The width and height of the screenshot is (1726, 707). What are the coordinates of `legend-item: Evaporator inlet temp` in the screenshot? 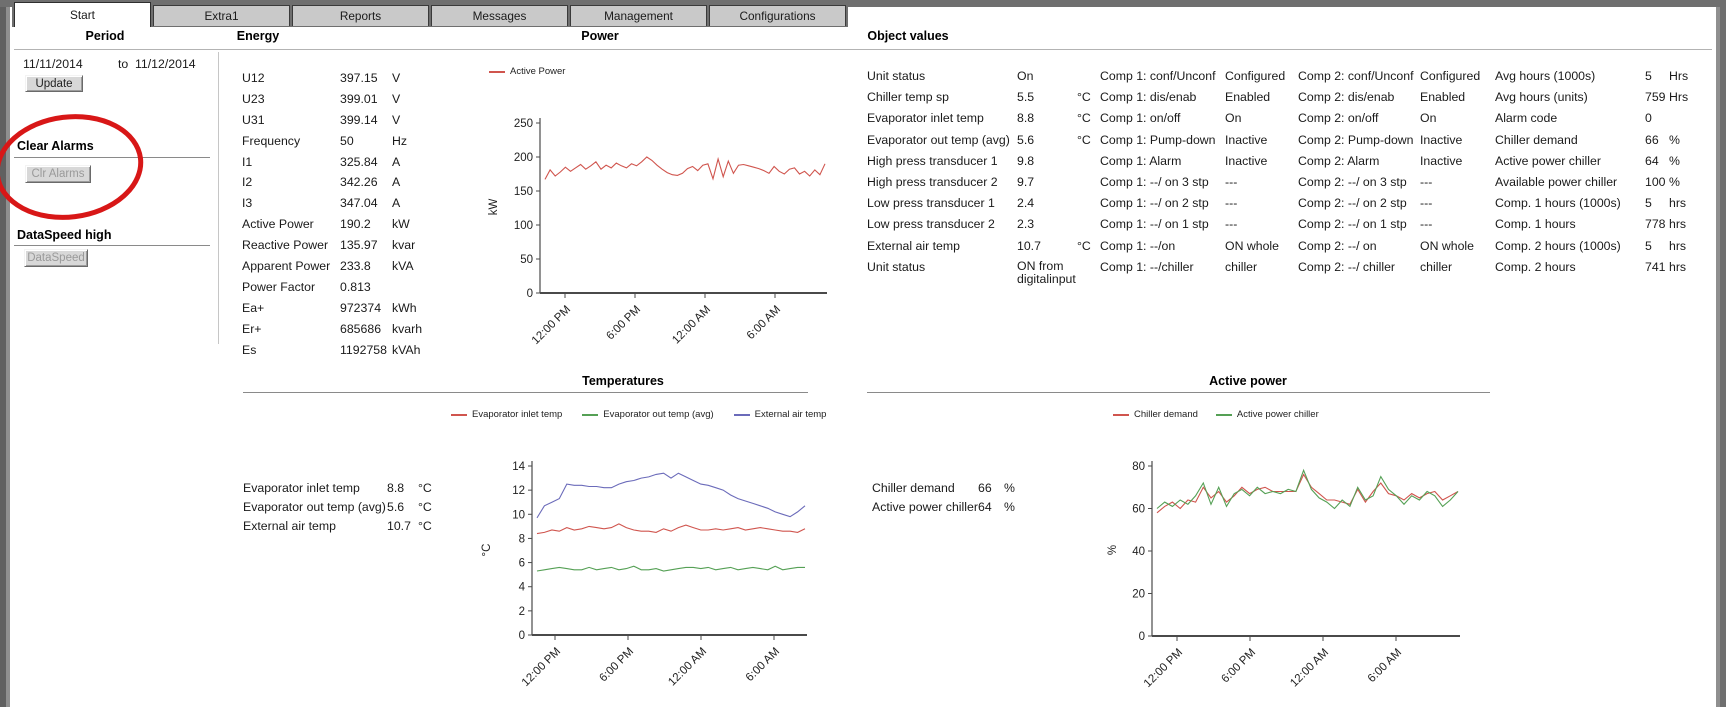 It's located at (506, 414).